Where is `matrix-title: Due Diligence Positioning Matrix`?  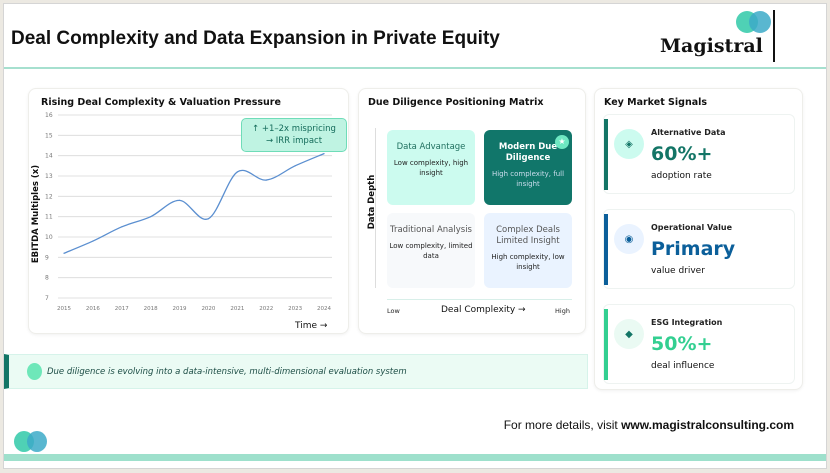
matrix-title: Due Diligence Positioning Matrix is located at coordinates (456, 102).